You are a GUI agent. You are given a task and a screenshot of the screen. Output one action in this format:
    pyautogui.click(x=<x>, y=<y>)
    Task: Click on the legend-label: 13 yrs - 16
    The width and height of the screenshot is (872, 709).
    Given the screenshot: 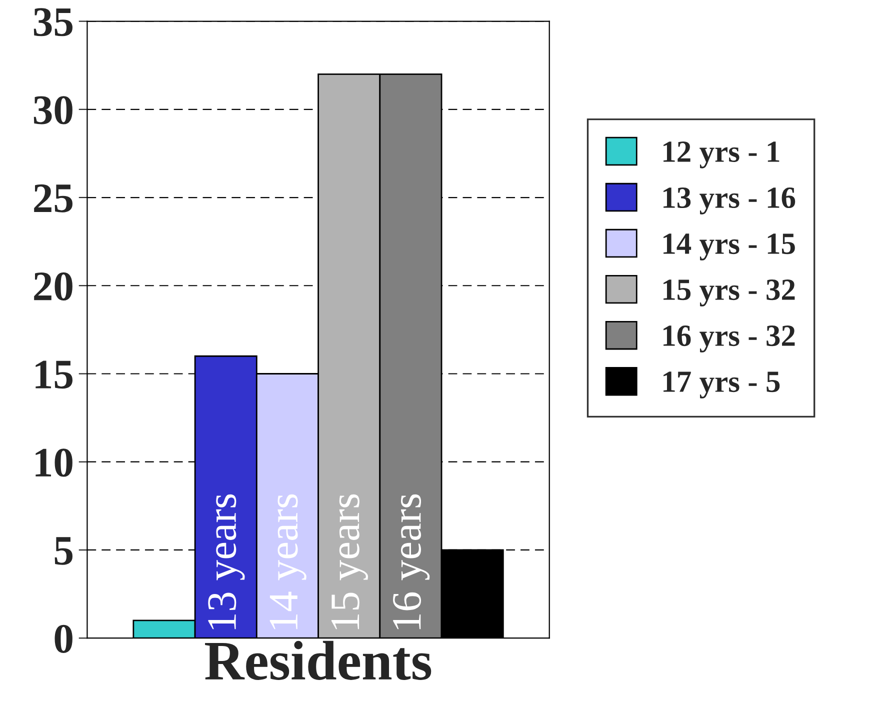 What is the action you would take?
    pyautogui.click(x=730, y=201)
    